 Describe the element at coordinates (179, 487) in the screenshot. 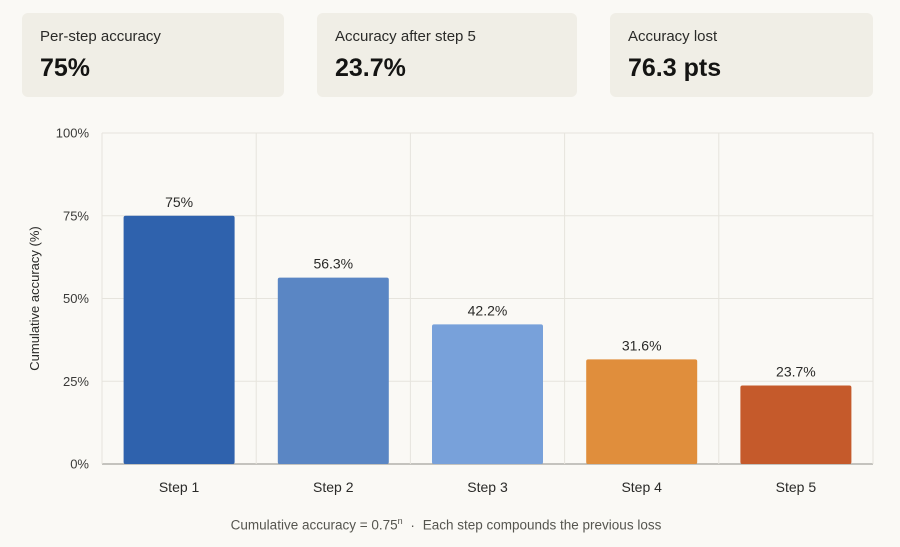

I see `x-tick-label: Step 1` at that location.